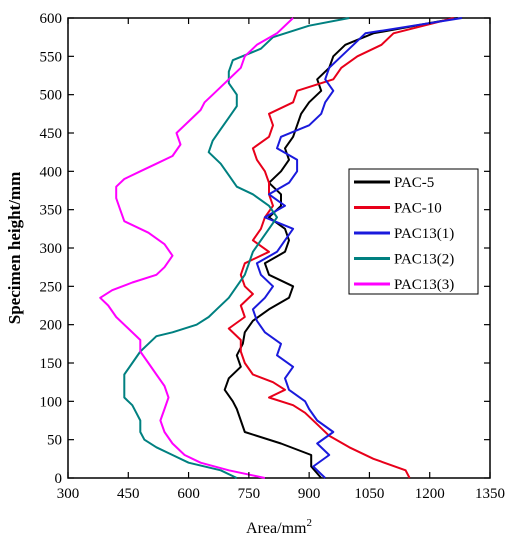 The width and height of the screenshot is (520, 550). What do you see at coordinates (51, 172) in the screenshot?
I see `y-tick-label: 400` at bounding box center [51, 172].